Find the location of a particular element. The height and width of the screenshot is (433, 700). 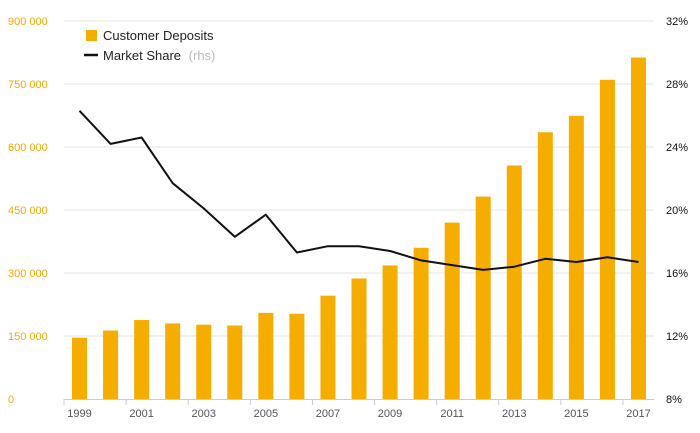

x-tick-label: 2011 is located at coordinates (452, 414).